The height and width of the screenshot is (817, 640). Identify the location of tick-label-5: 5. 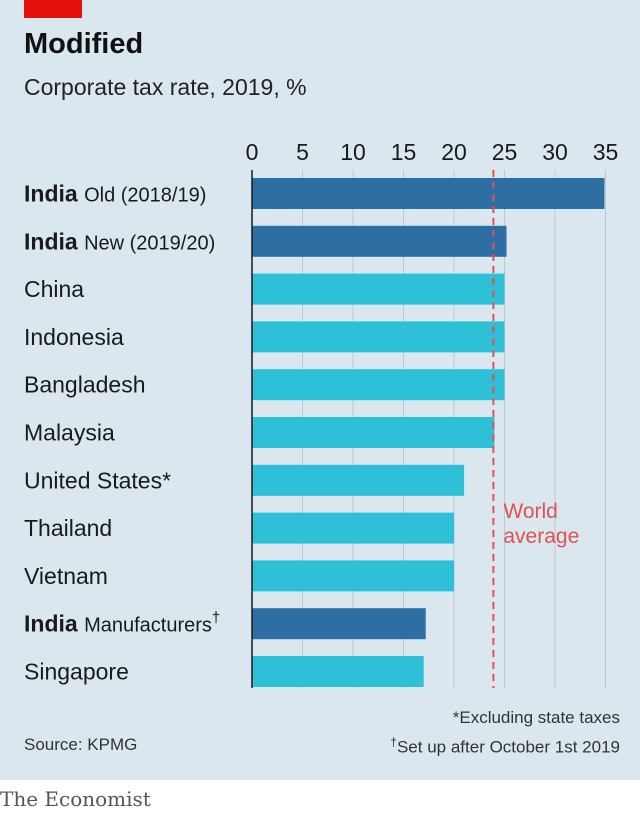
(302, 152).